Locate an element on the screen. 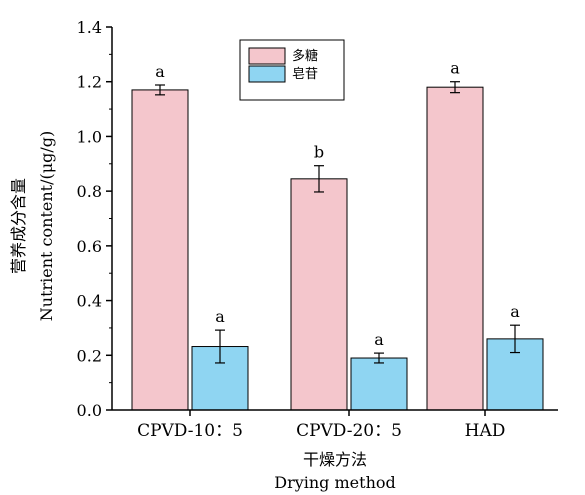 The height and width of the screenshot is (495, 585). y-tick-label: 0.2 is located at coordinates (89, 355).